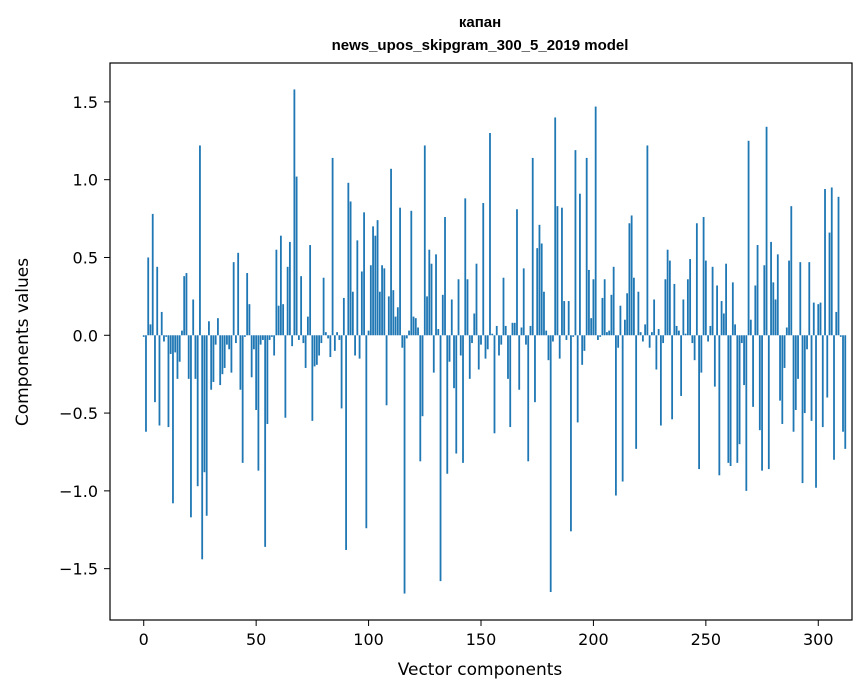 This screenshot has width=867, height=696. I want to click on y-tick-label: −1.5, so click(78, 569).